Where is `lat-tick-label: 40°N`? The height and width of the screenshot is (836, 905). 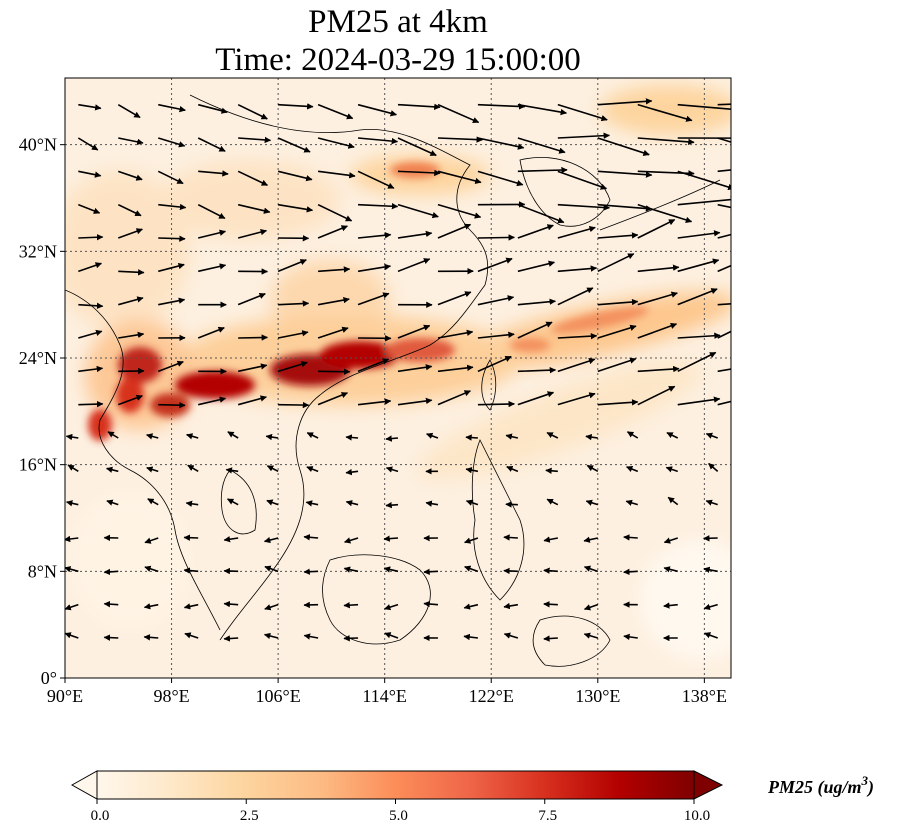 lat-tick-label: 40°N is located at coordinates (38, 145).